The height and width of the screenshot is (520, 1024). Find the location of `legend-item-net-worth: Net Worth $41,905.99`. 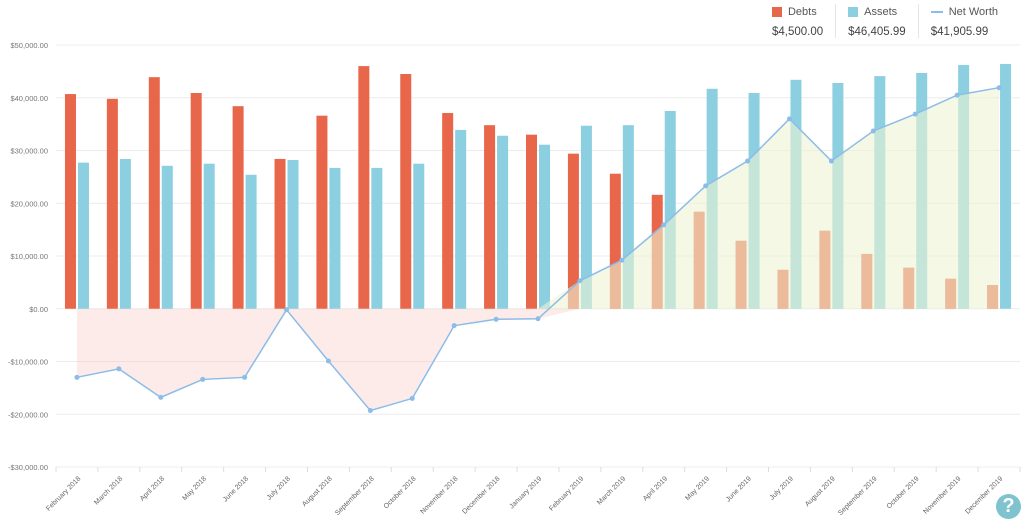

legend-item-net-worth: Net Worth $41,905.99 is located at coordinates (963, 21).